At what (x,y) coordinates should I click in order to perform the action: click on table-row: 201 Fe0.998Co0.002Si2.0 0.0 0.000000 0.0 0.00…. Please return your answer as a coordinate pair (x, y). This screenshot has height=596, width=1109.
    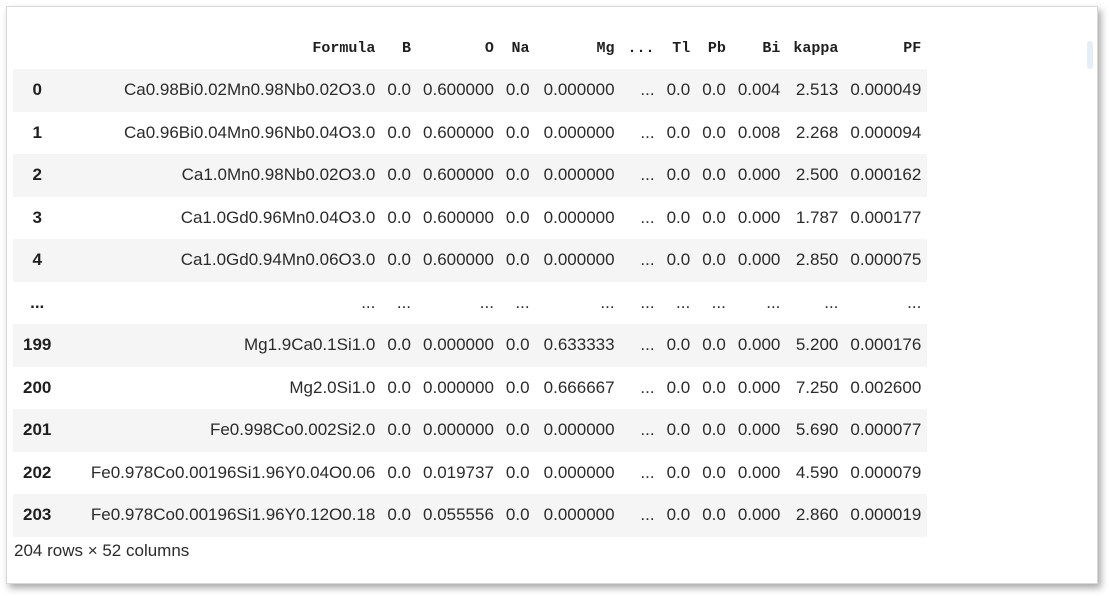
    Looking at the image, I should click on (470, 430).